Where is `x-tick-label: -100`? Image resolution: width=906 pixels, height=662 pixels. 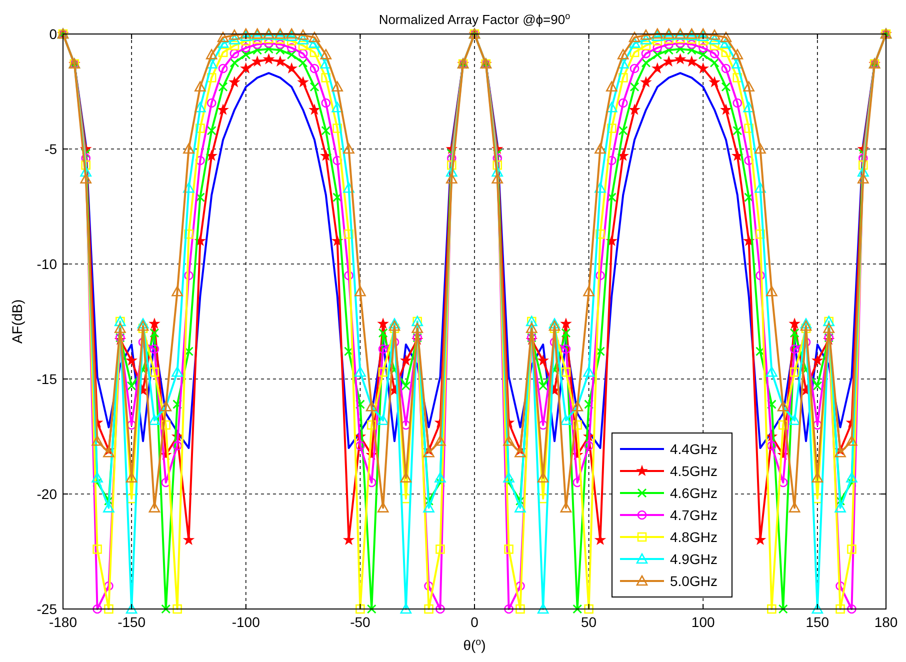 x-tick-label: -100 is located at coordinates (246, 622).